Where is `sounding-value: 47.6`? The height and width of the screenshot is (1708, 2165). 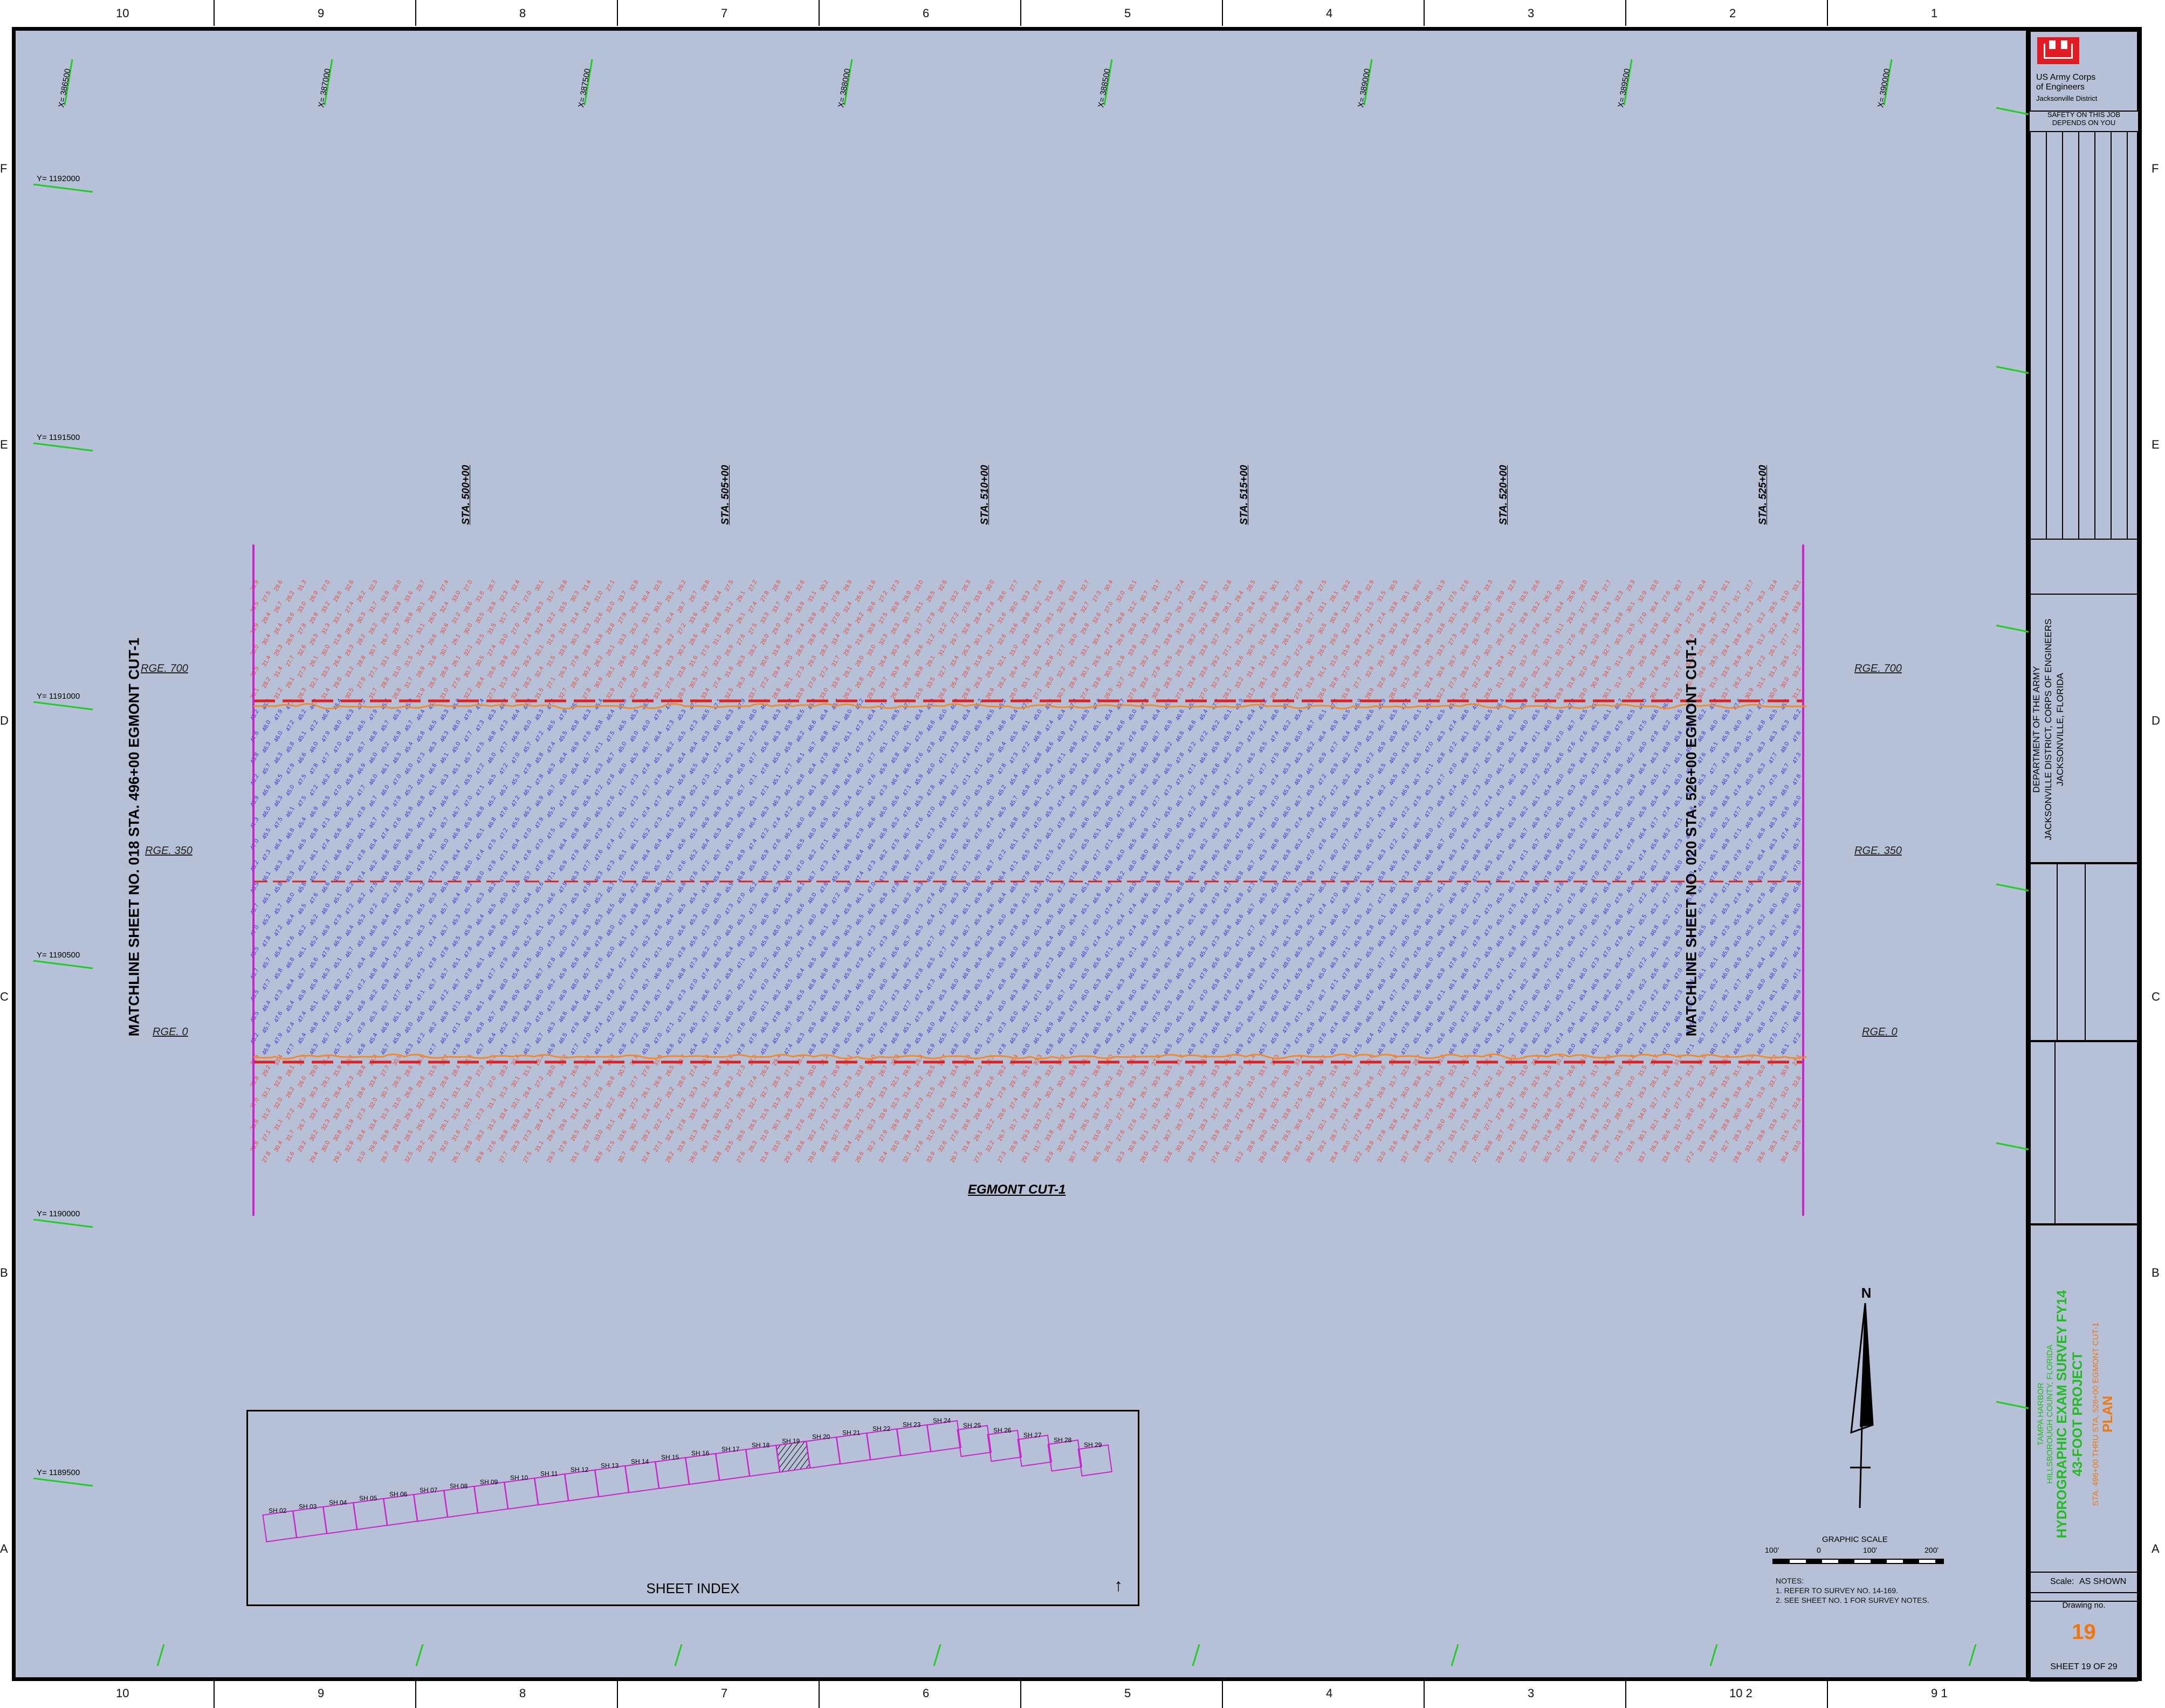
sounding-value: 47.6 is located at coordinates (397, 823).